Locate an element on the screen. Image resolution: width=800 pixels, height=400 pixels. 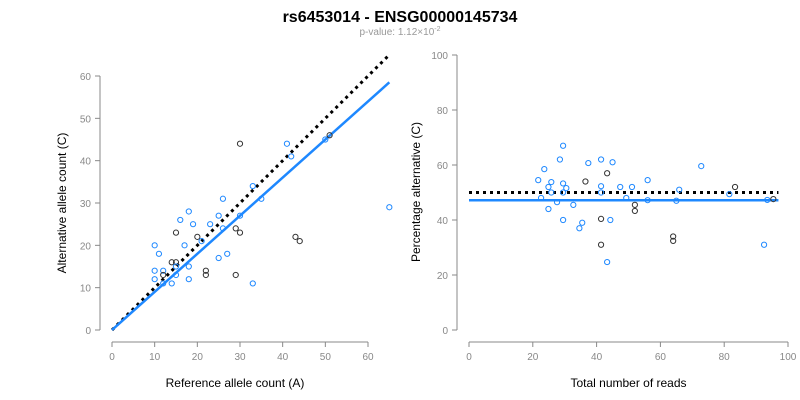
y-axis-label: Percentage alternative (C) is located at coordinates (416, 192).